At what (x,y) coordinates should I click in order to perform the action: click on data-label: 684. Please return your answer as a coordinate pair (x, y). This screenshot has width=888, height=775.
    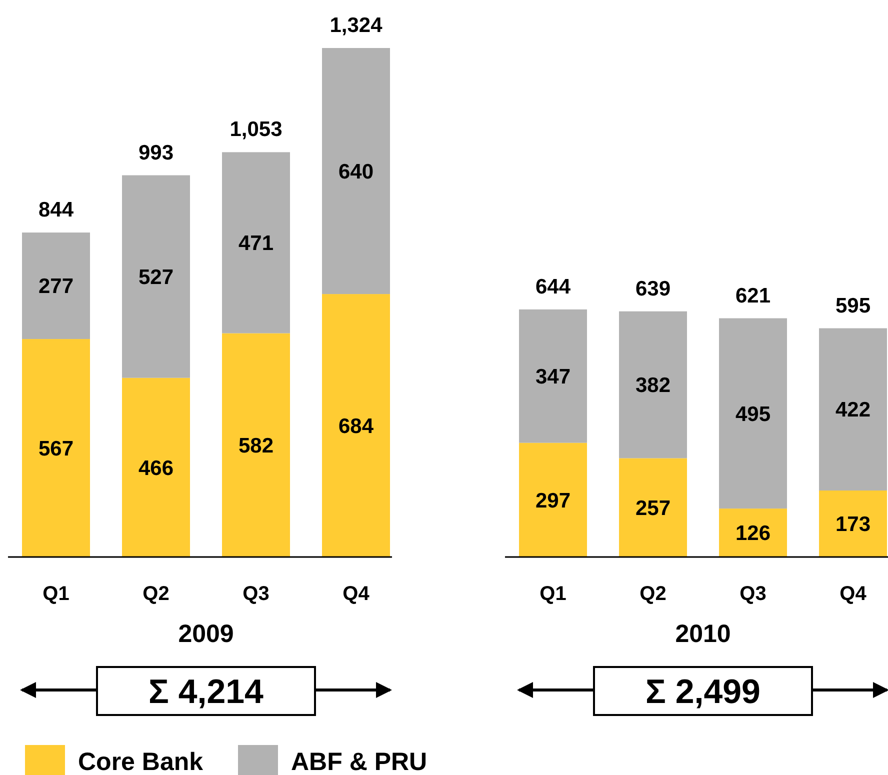
    Looking at the image, I should click on (356, 426).